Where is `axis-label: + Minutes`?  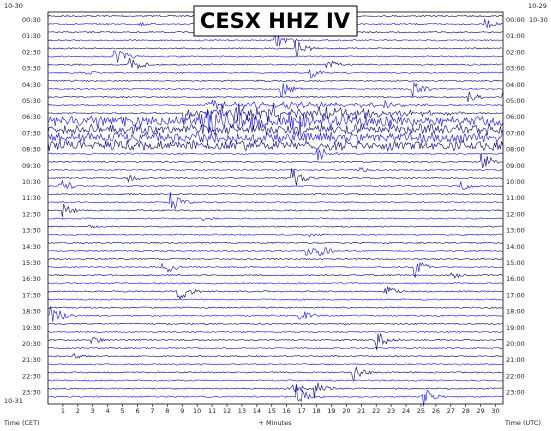
axis-label: + Minutes is located at coordinates (275, 423).